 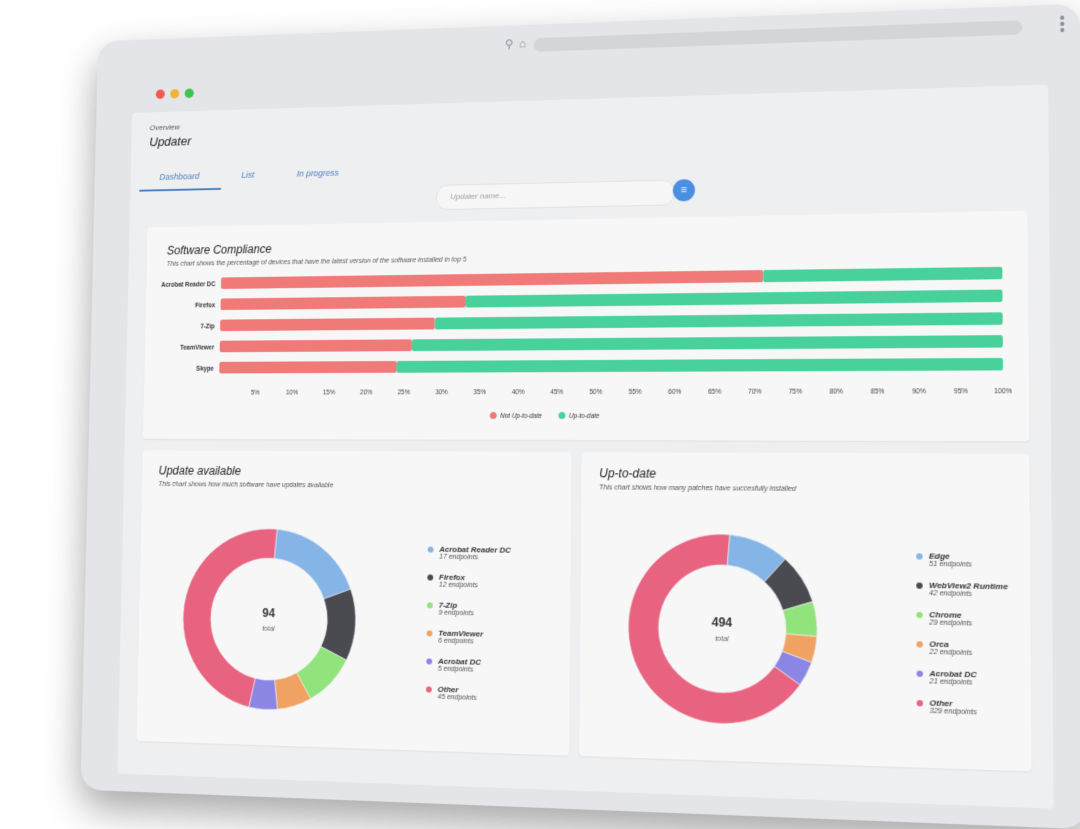 What do you see at coordinates (197, 347) in the screenshot?
I see `category-label: TeamViewer` at bounding box center [197, 347].